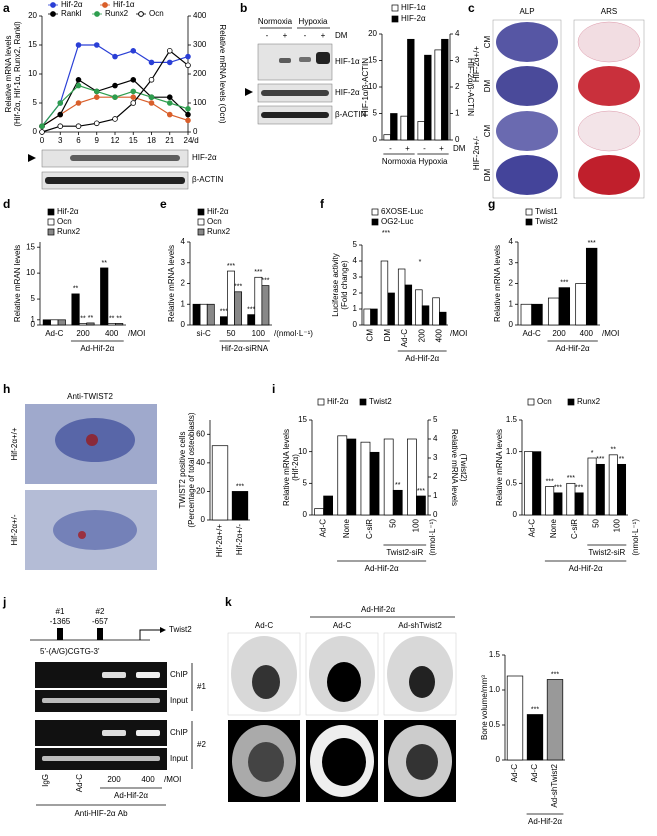 The width and height of the screenshot is (657, 836). What do you see at coordinates (546, 221) in the screenshot?
I see `legend-label: Twist2` at bounding box center [546, 221].